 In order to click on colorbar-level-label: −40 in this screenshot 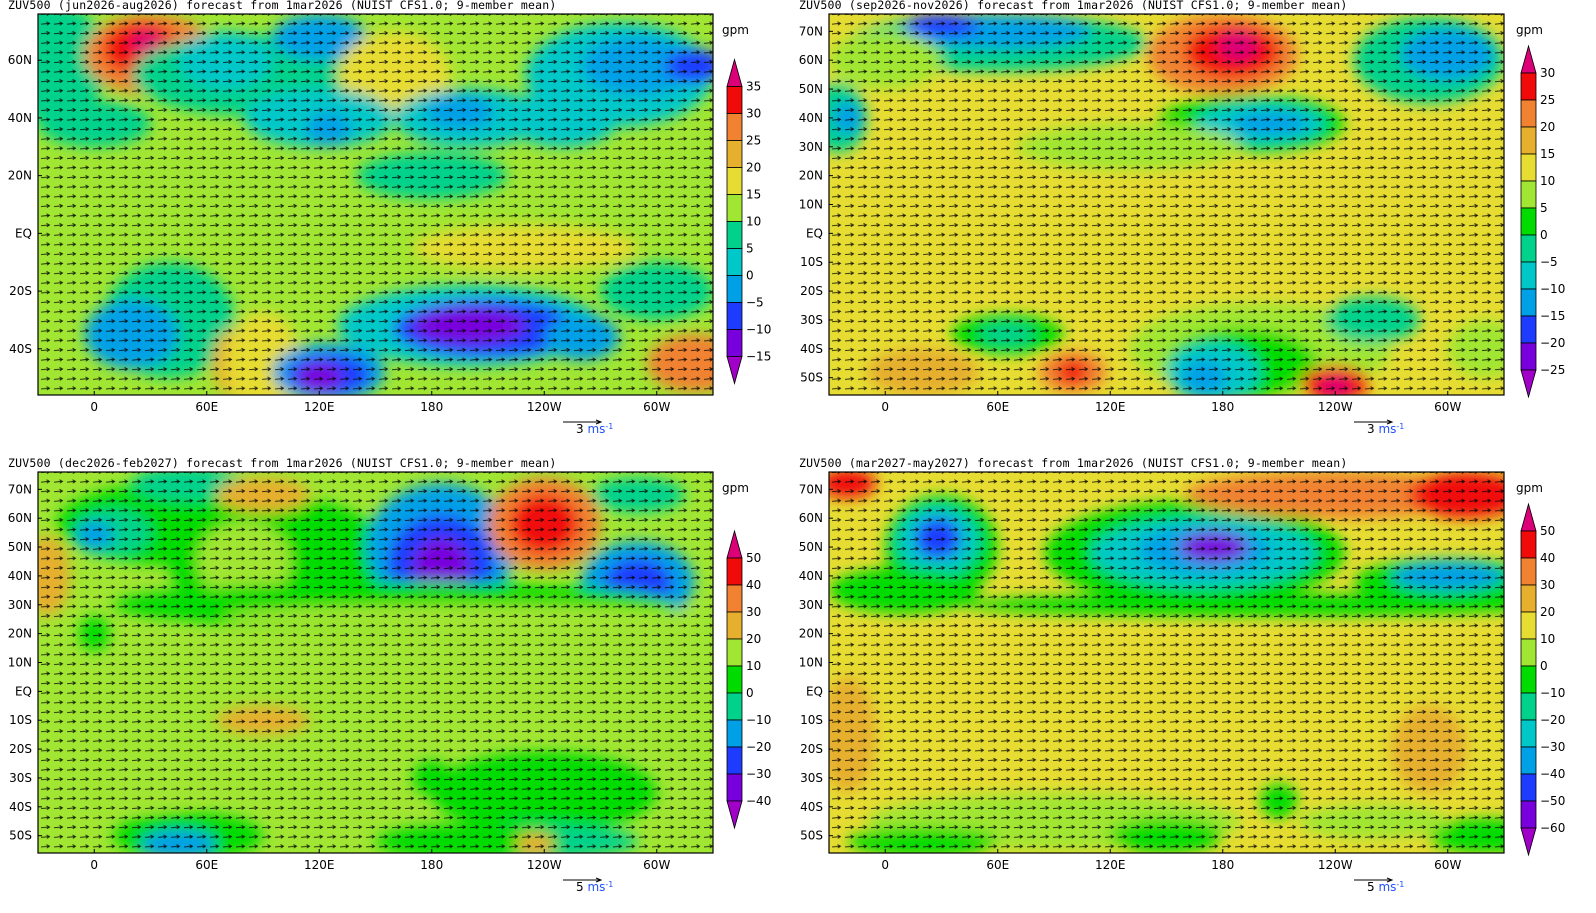, I will do `click(1552, 774)`.